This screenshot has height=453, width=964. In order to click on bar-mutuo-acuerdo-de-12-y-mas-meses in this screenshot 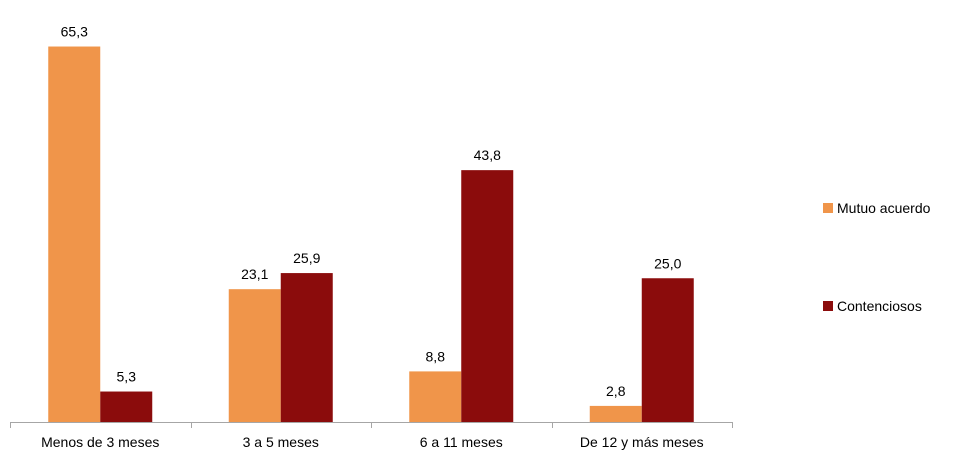, I will do `click(615, 413)`.